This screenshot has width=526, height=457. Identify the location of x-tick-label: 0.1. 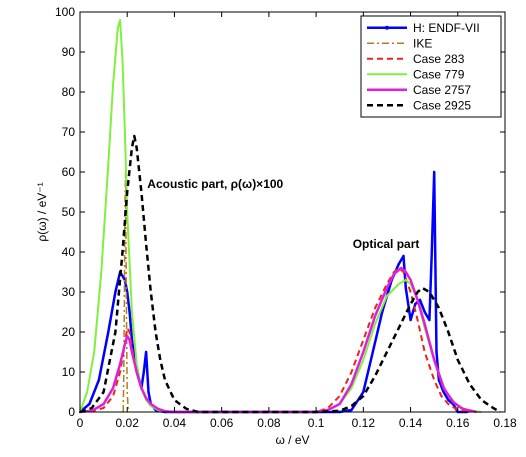
(316, 423).